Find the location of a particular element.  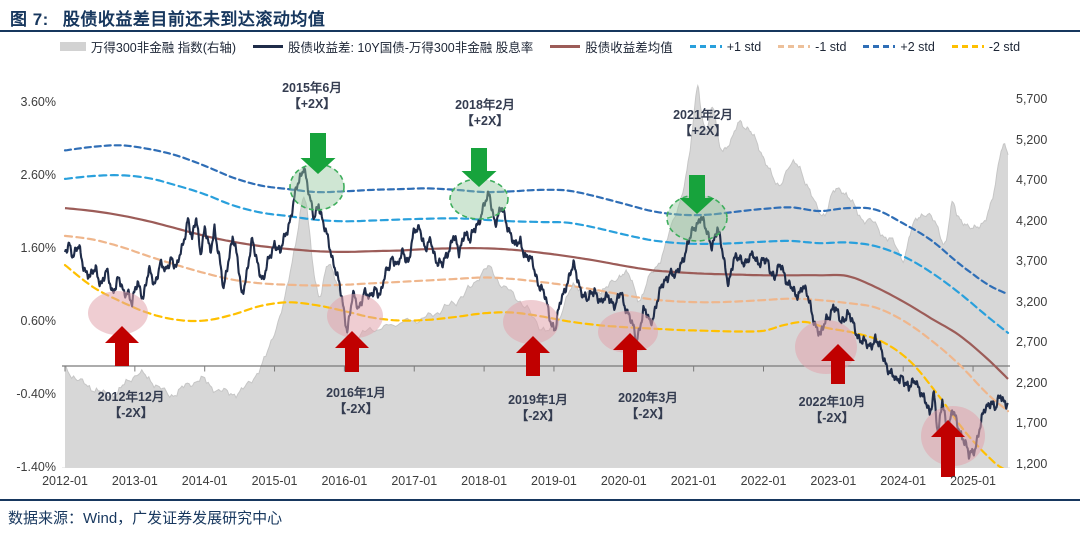

figure-title-text: 股债收益差目前还未到达滚动均值 is located at coordinates (194, 19).